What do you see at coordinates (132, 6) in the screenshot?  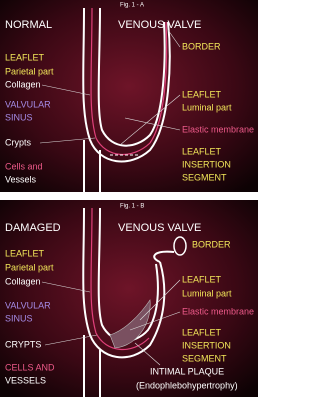 I see `figure-number: Fig. 1 - A` at bounding box center [132, 6].